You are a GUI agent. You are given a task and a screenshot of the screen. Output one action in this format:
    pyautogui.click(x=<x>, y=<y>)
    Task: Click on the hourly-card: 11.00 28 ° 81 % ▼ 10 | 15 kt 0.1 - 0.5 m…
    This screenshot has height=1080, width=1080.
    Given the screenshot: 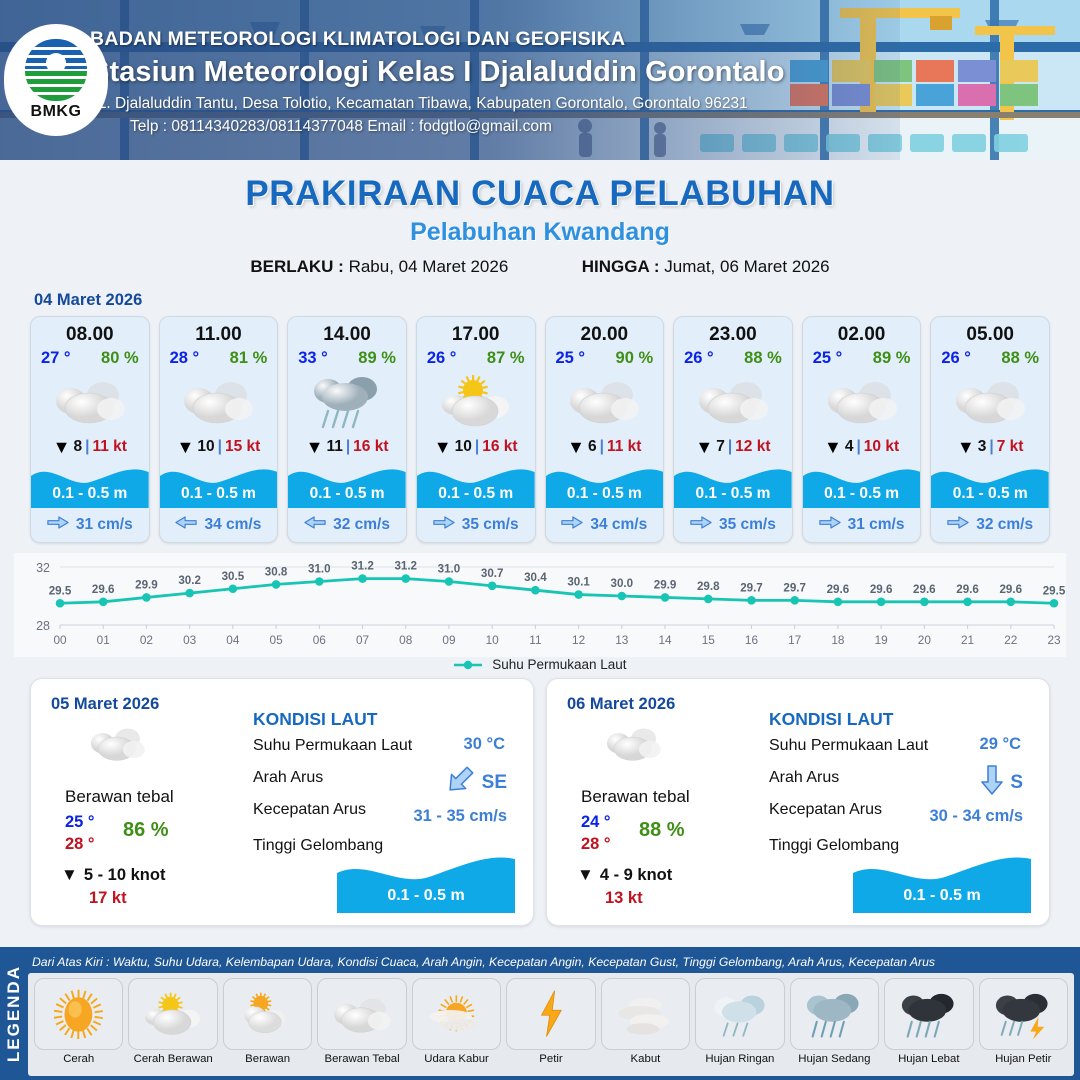 What is the action you would take?
    pyautogui.click(x=218, y=429)
    